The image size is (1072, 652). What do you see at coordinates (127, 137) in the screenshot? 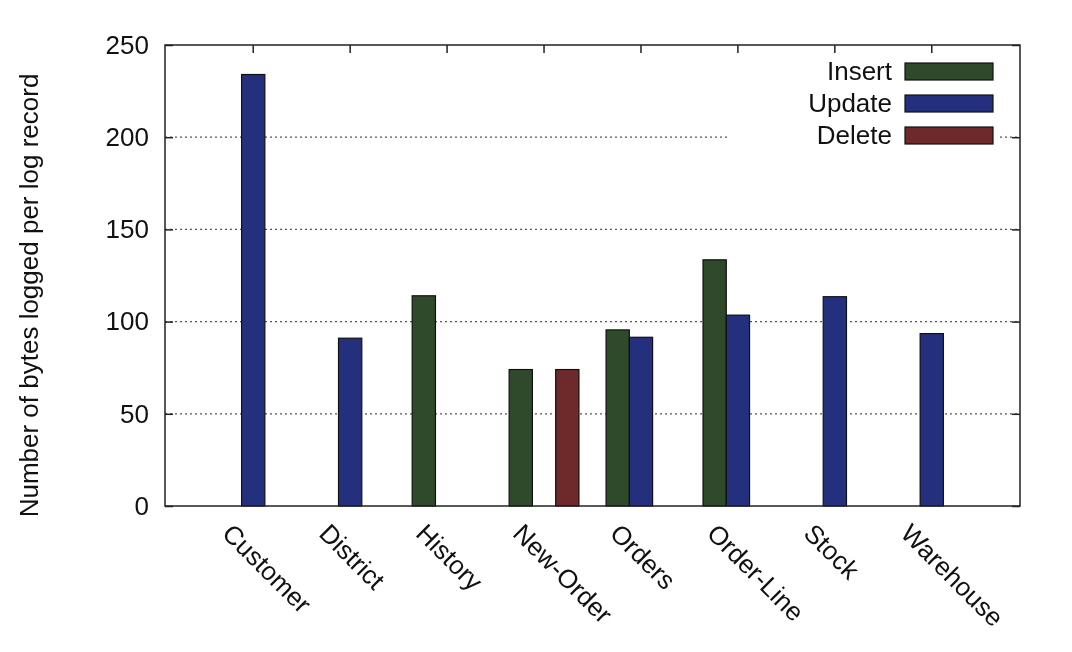
I see `y-tick-label: 200` at bounding box center [127, 137].